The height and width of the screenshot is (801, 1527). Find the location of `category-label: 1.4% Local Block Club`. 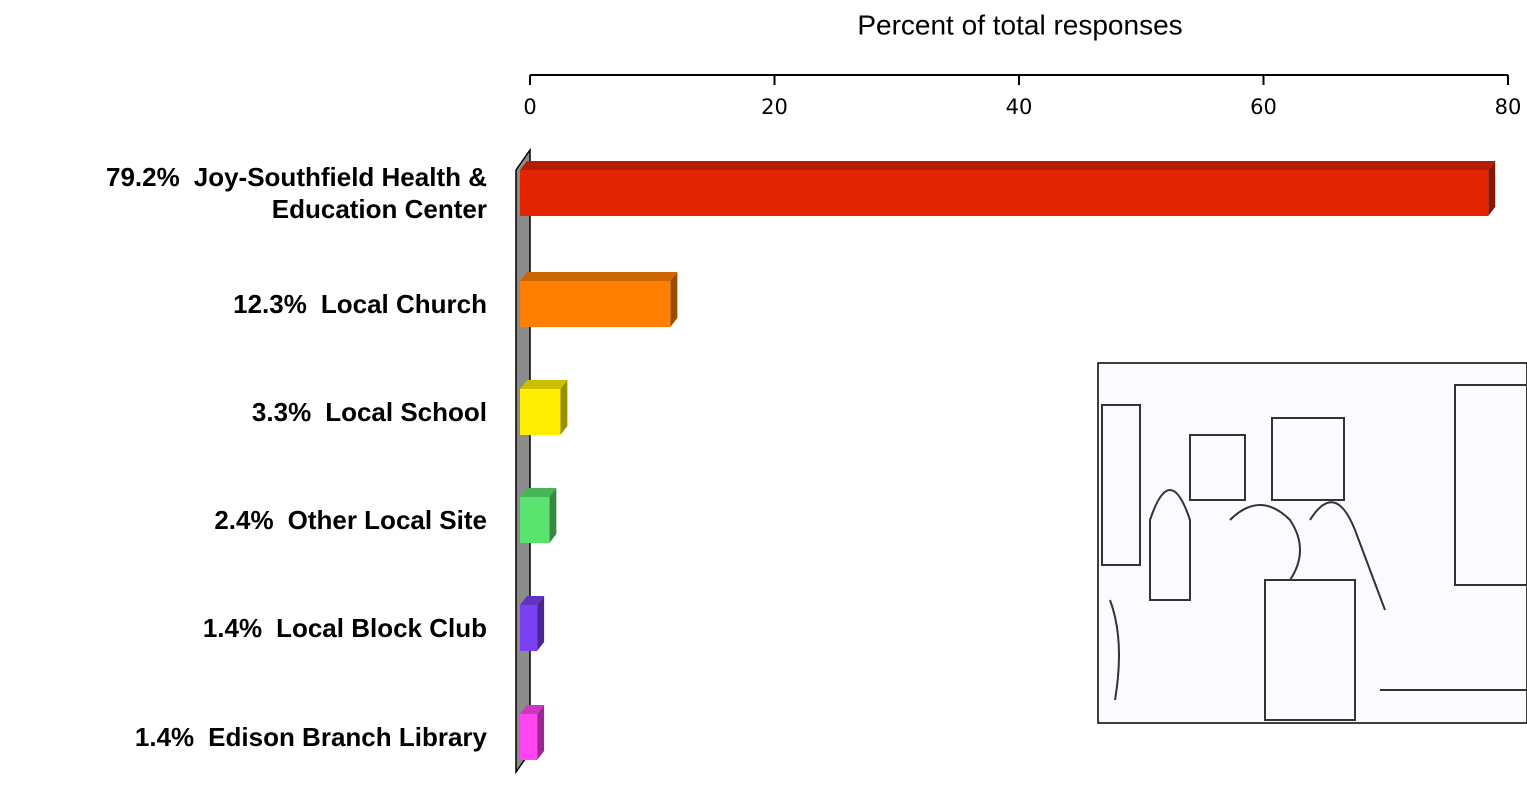

category-label: 1.4% Local Block Club is located at coordinates (247, 628).